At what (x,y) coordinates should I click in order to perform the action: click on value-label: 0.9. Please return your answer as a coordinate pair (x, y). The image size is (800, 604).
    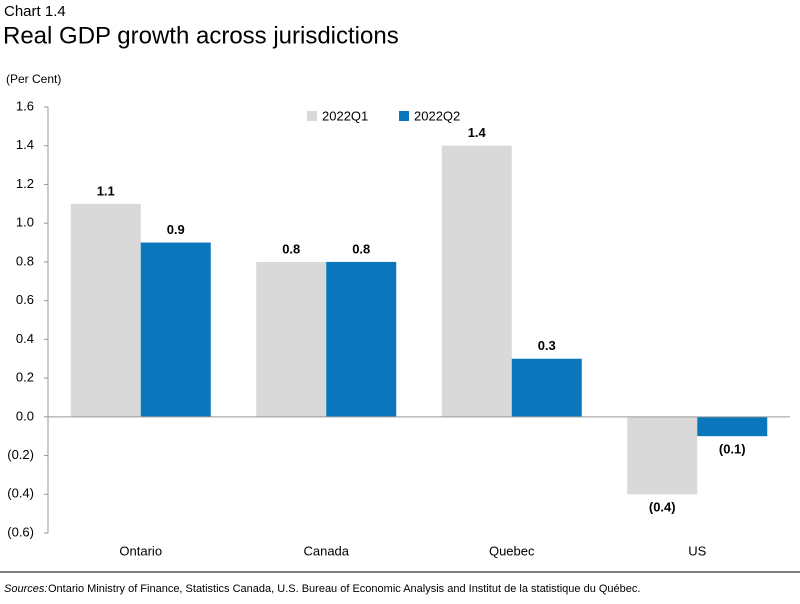
    Looking at the image, I should click on (176, 229).